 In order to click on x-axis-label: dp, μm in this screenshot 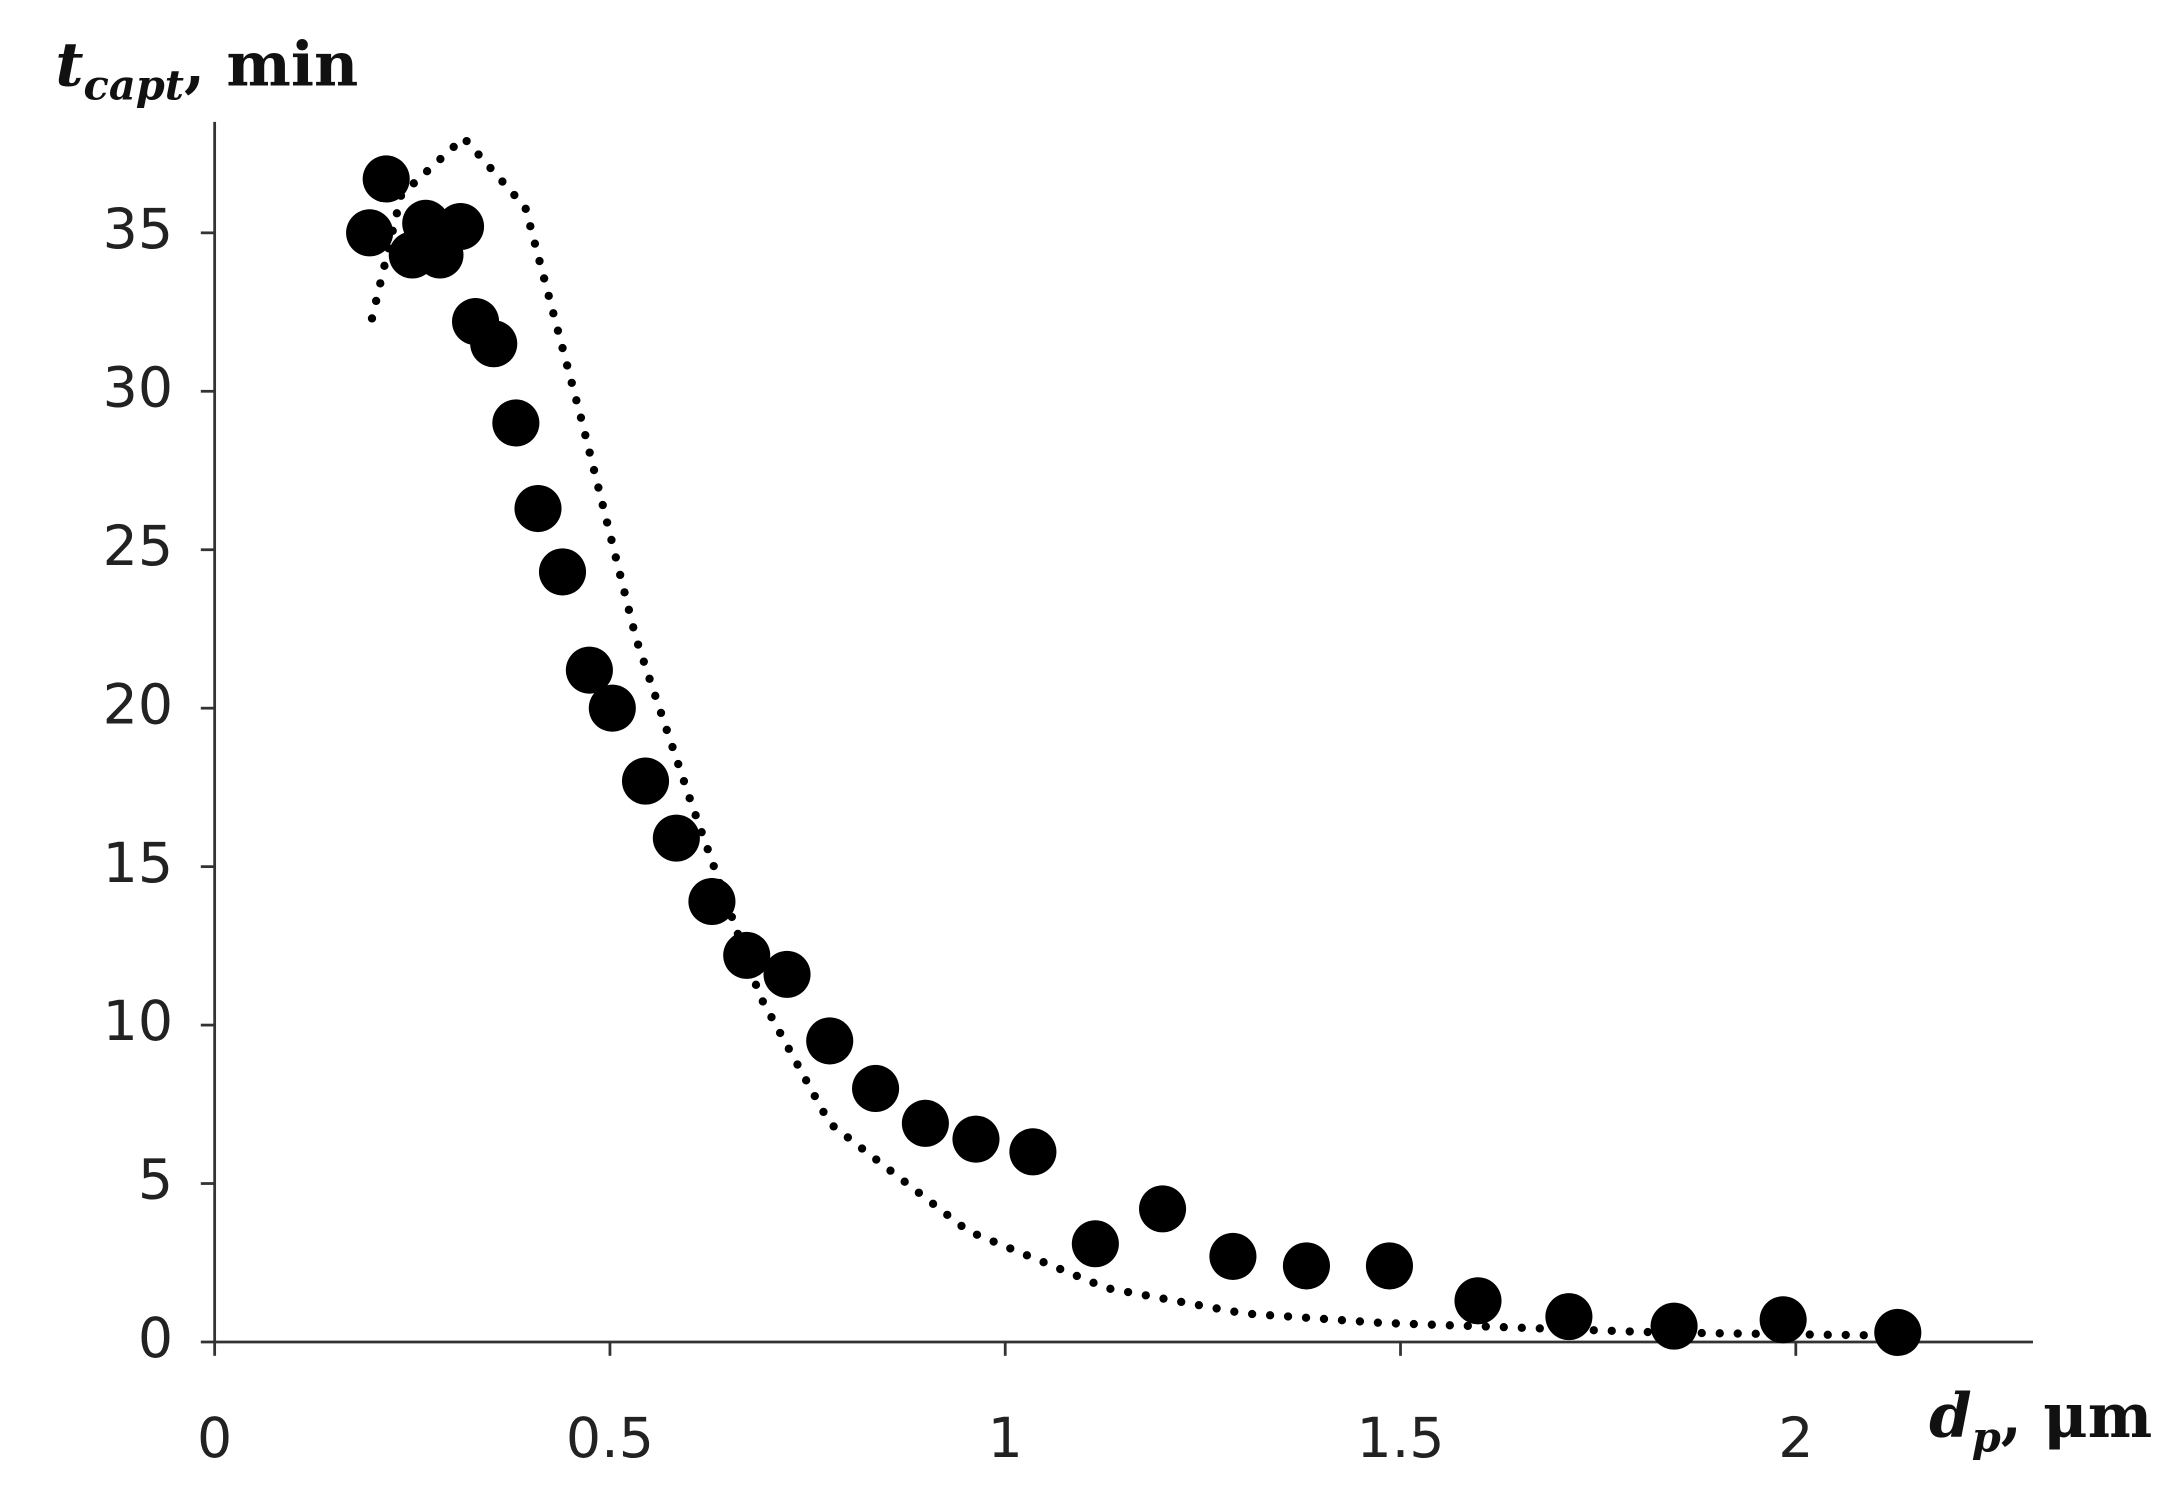, I will do `click(2040, 1421)`.